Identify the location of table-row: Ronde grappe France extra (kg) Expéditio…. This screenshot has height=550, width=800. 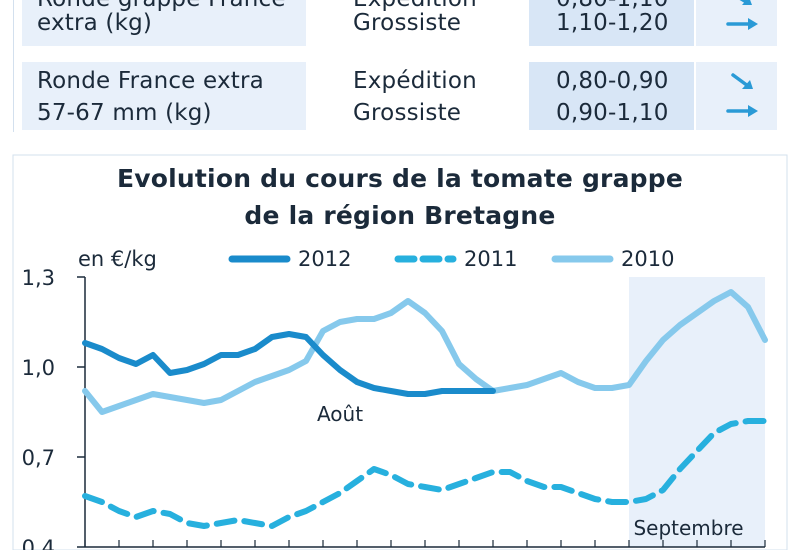
(399, 23).